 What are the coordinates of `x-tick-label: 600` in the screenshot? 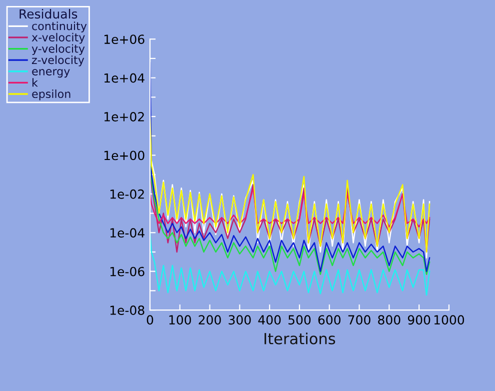 It's located at (329, 320).